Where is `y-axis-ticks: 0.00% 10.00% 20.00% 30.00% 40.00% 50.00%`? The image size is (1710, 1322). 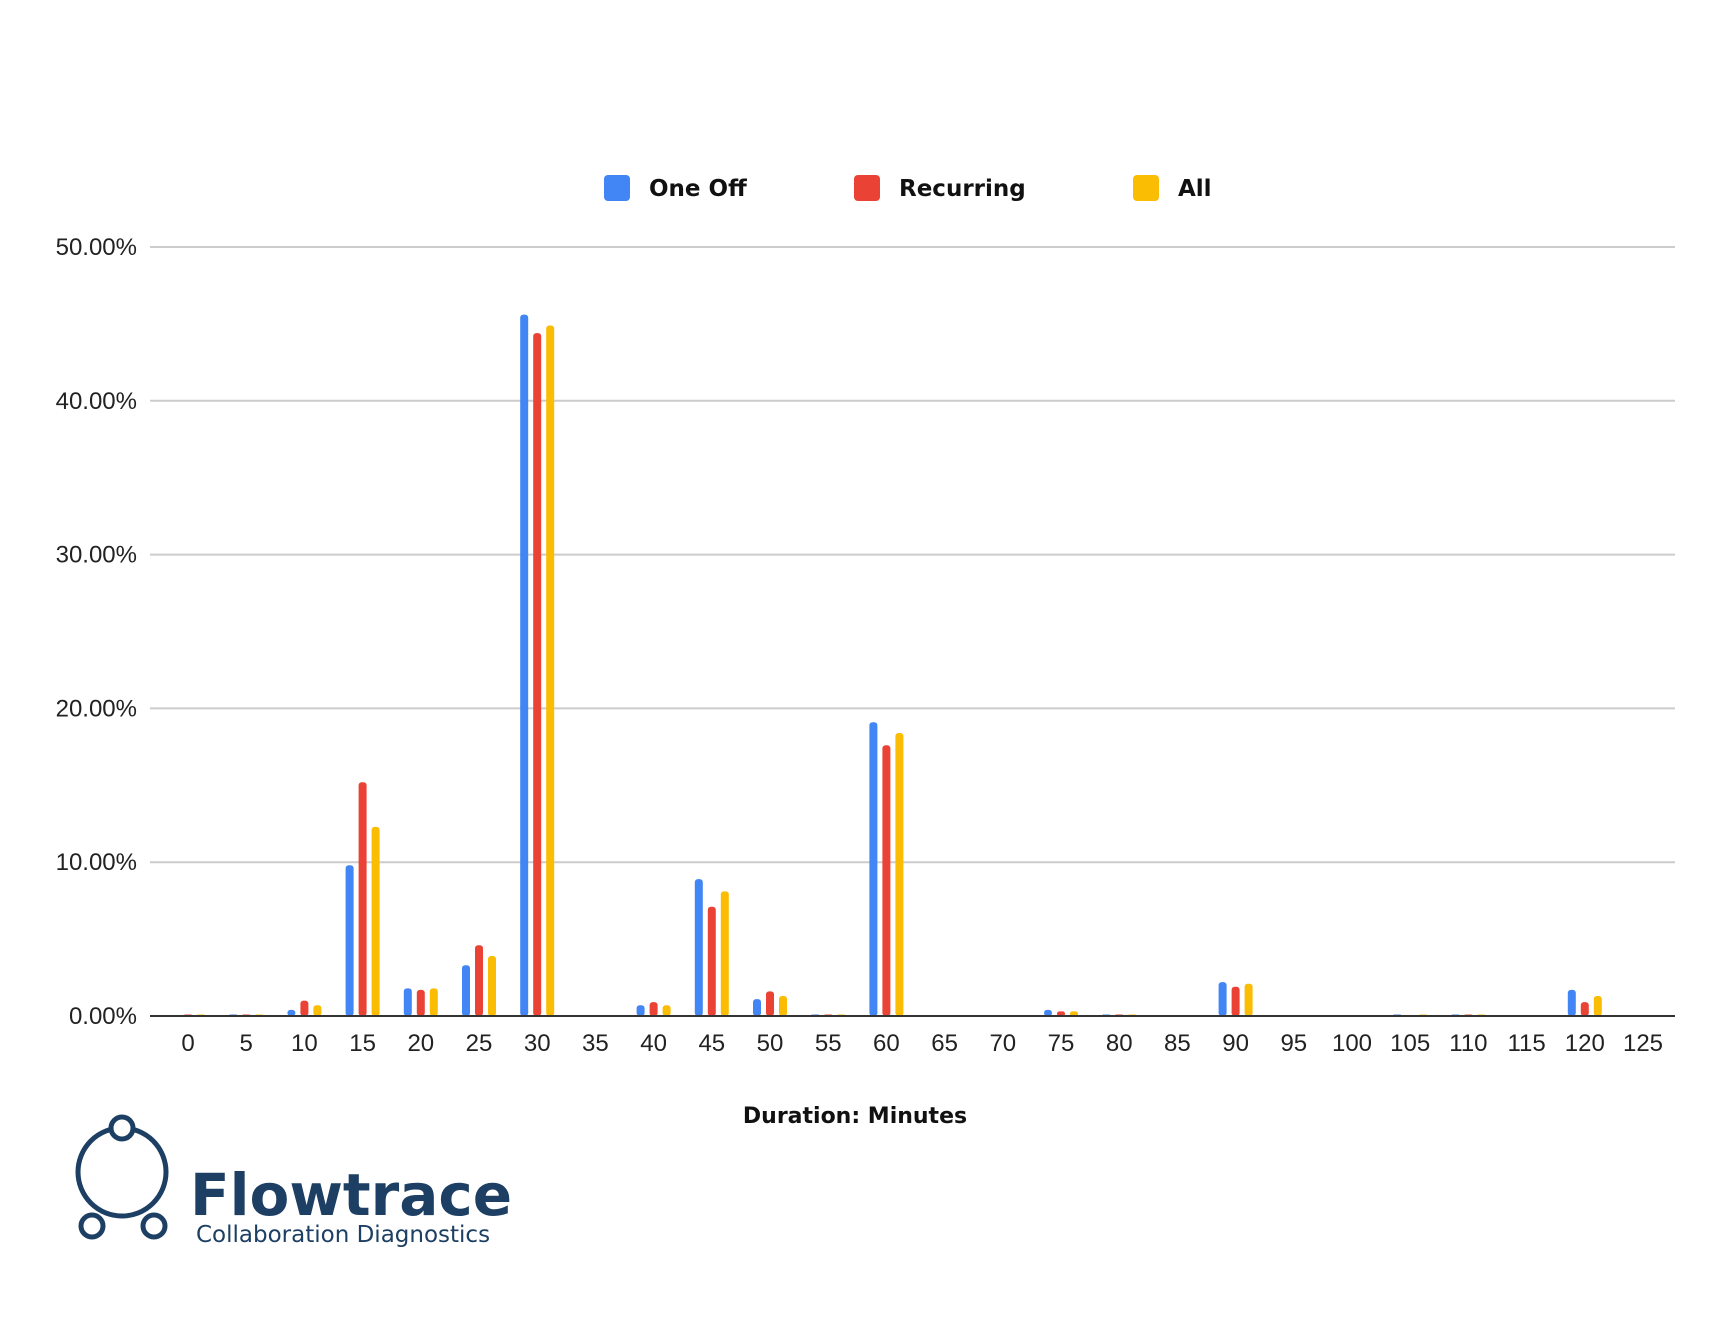
y-axis-ticks: 0.00% 10.00% 20.00% 30.00% 40.00% 50.00% is located at coordinates (96, 632).